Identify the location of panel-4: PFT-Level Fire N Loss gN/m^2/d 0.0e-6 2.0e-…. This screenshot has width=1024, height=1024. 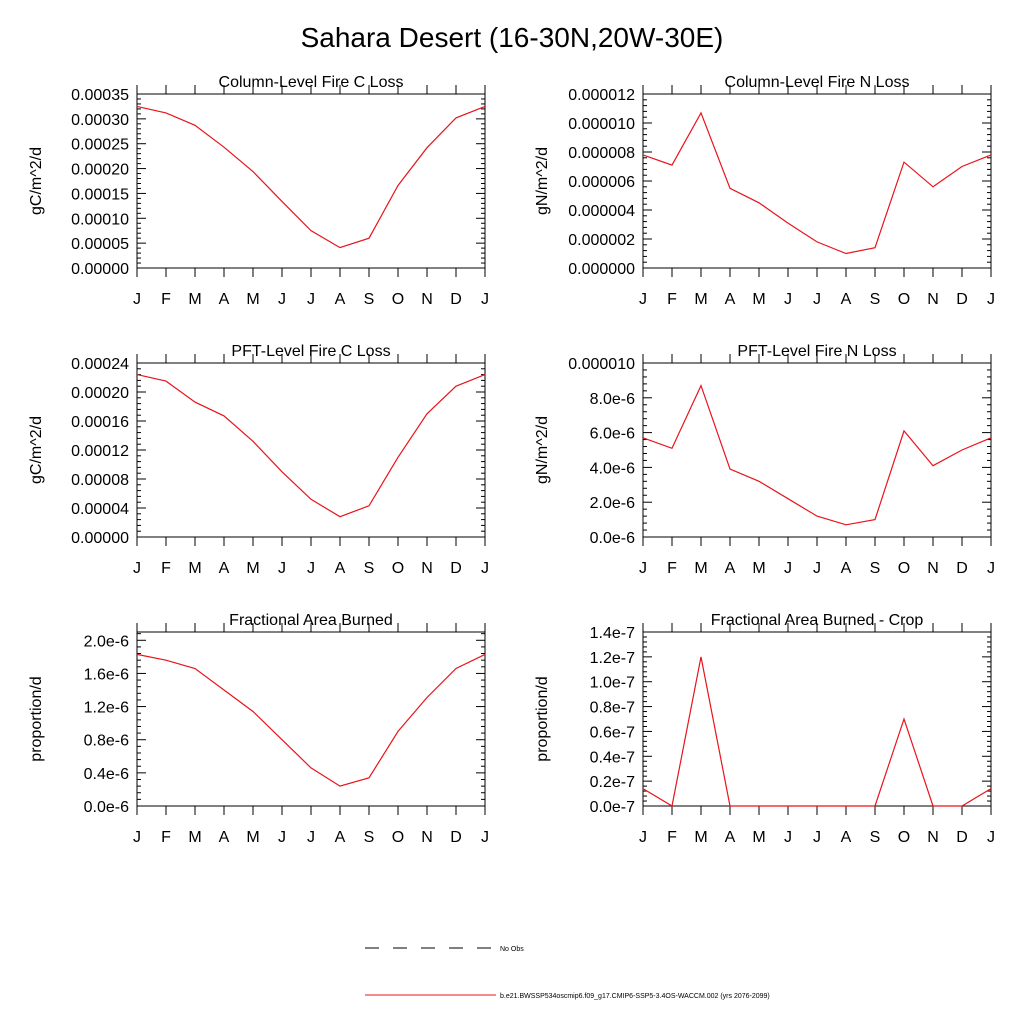
(764, 460).